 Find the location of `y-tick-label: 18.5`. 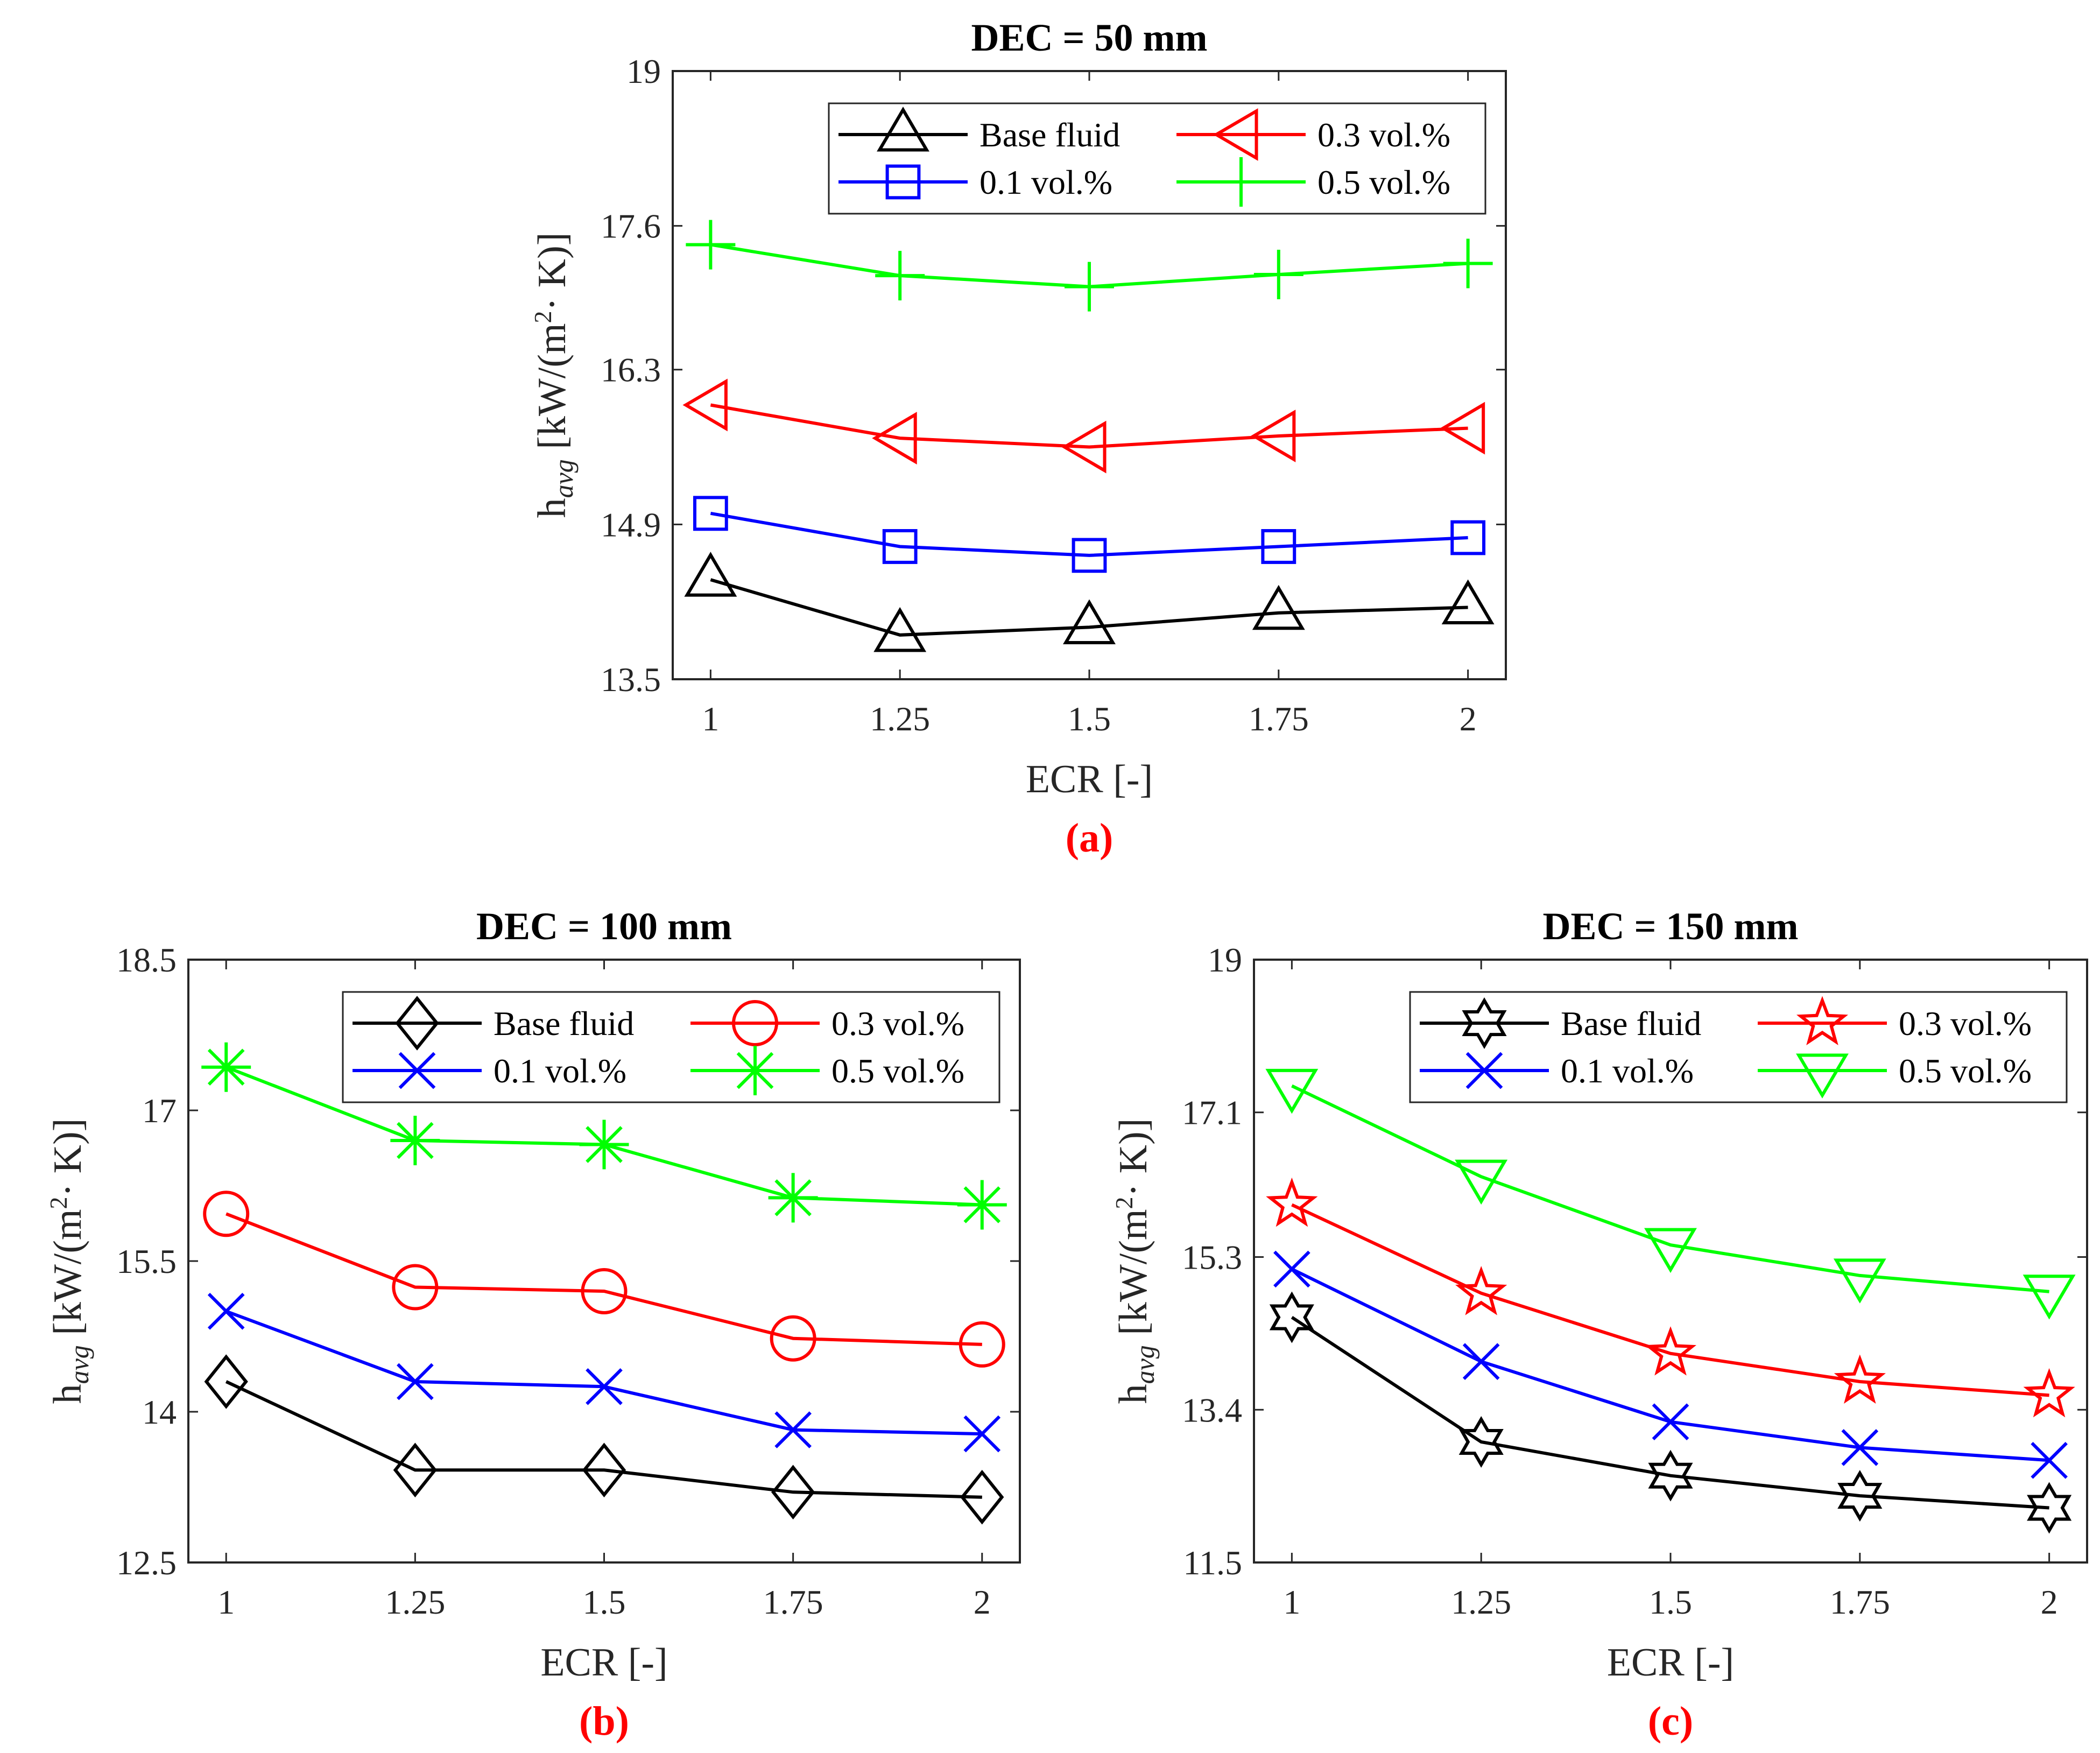

y-tick-label: 18.5 is located at coordinates (146, 960).